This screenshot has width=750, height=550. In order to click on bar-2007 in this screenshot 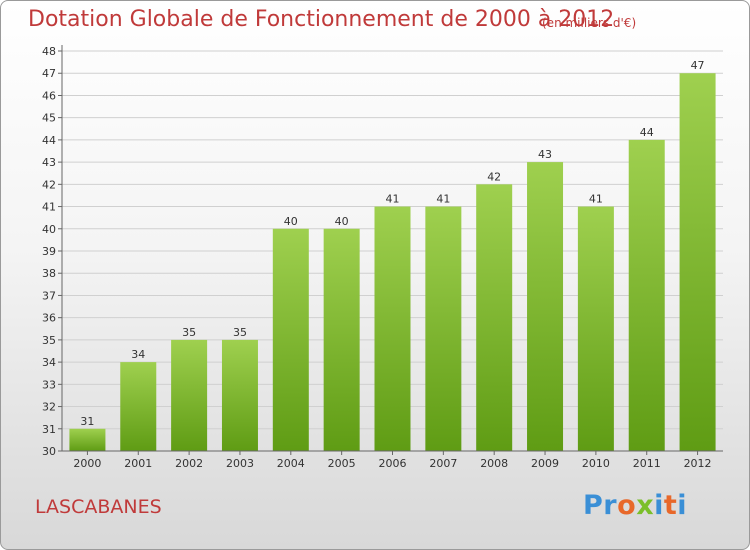, I will do `click(443, 328)`.